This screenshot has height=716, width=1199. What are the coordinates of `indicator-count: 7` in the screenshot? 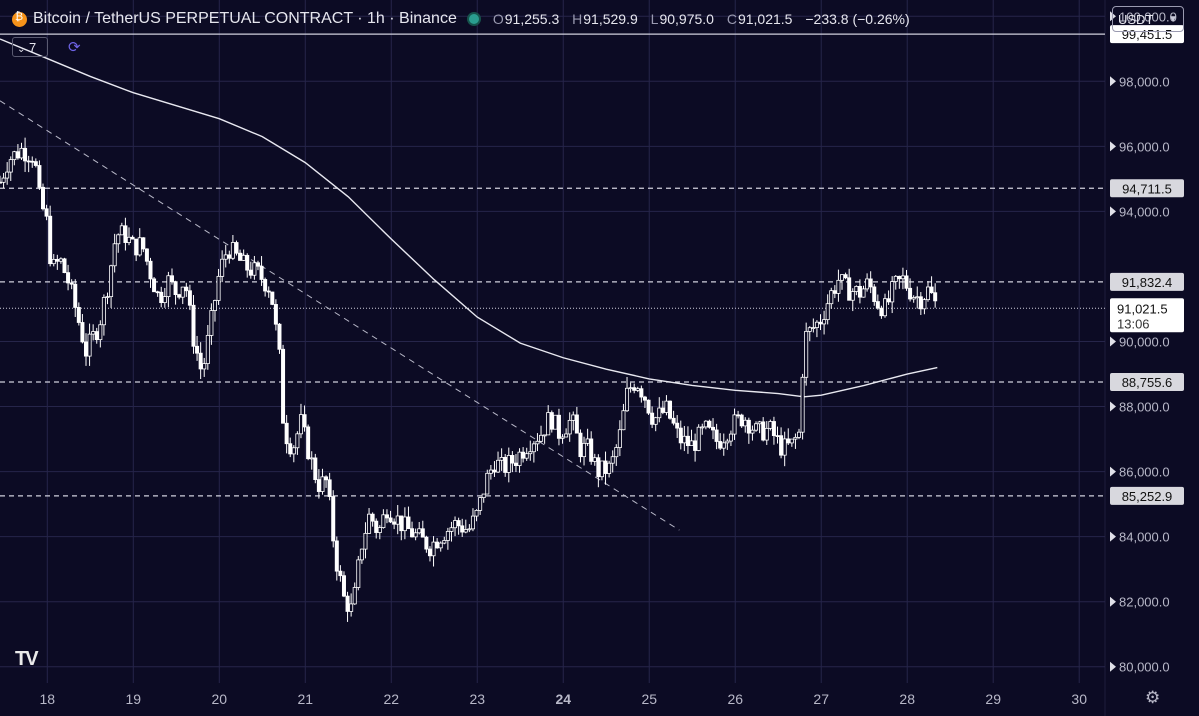 It's located at (33, 47).